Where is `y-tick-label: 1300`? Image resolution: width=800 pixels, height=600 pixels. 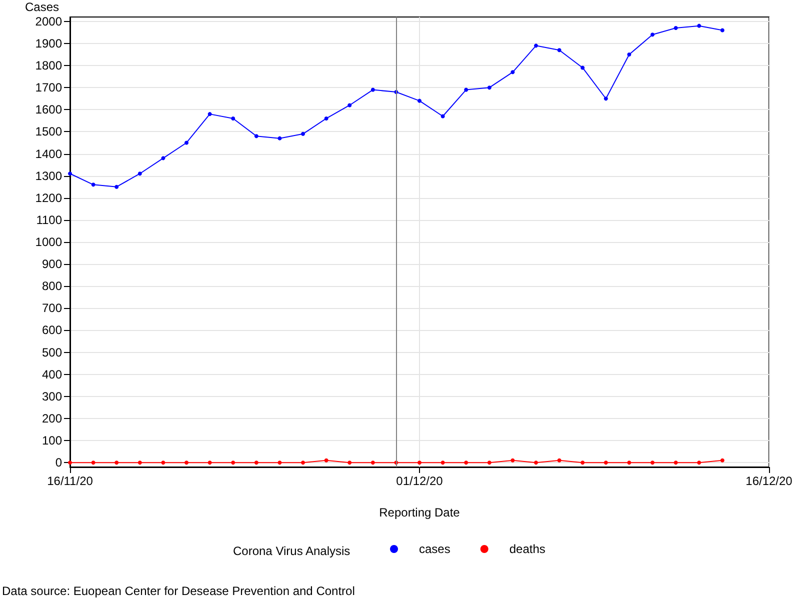
y-tick-label: 1300 is located at coordinates (48, 175).